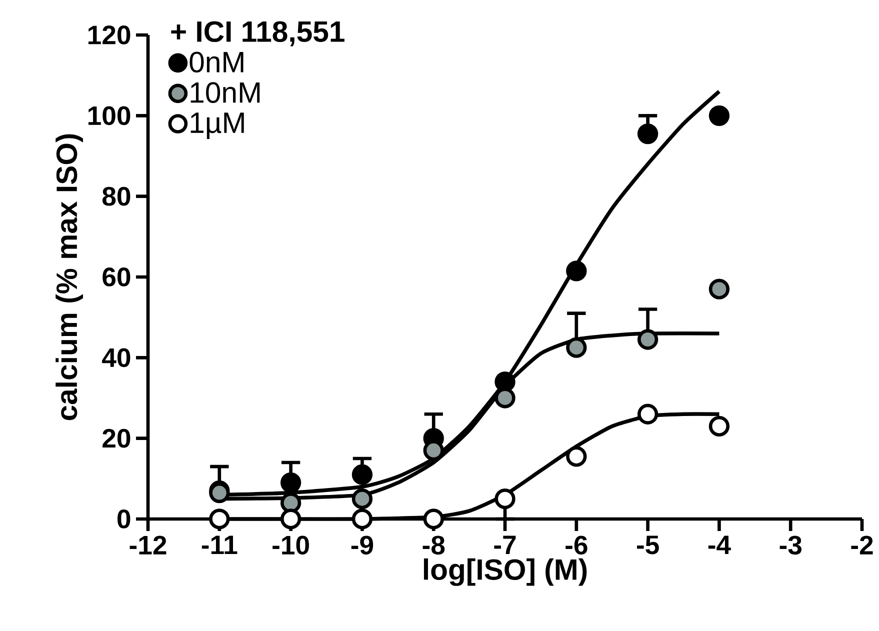 The height and width of the screenshot is (631, 879). Describe the element at coordinates (220, 545) in the screenshot. I see `x-tick-label: -11` at that location.